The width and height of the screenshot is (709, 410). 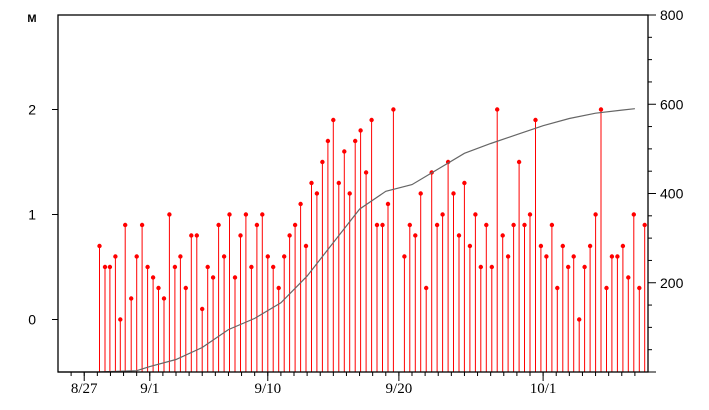 What do you see at coordinates (267, 389) in the screenshot?
I see `x-tick-label: 9/10` at bounding box center [267, 389].